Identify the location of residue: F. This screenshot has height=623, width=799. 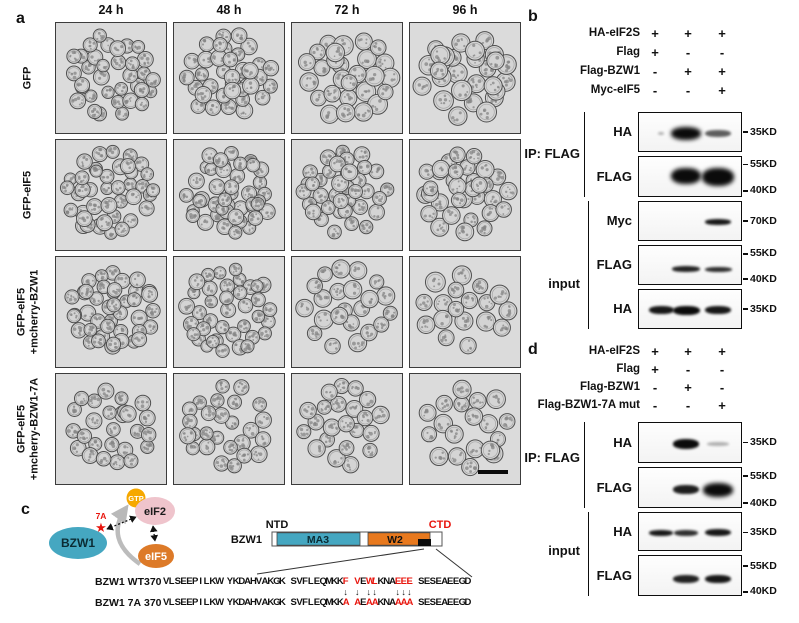
(305, 602).